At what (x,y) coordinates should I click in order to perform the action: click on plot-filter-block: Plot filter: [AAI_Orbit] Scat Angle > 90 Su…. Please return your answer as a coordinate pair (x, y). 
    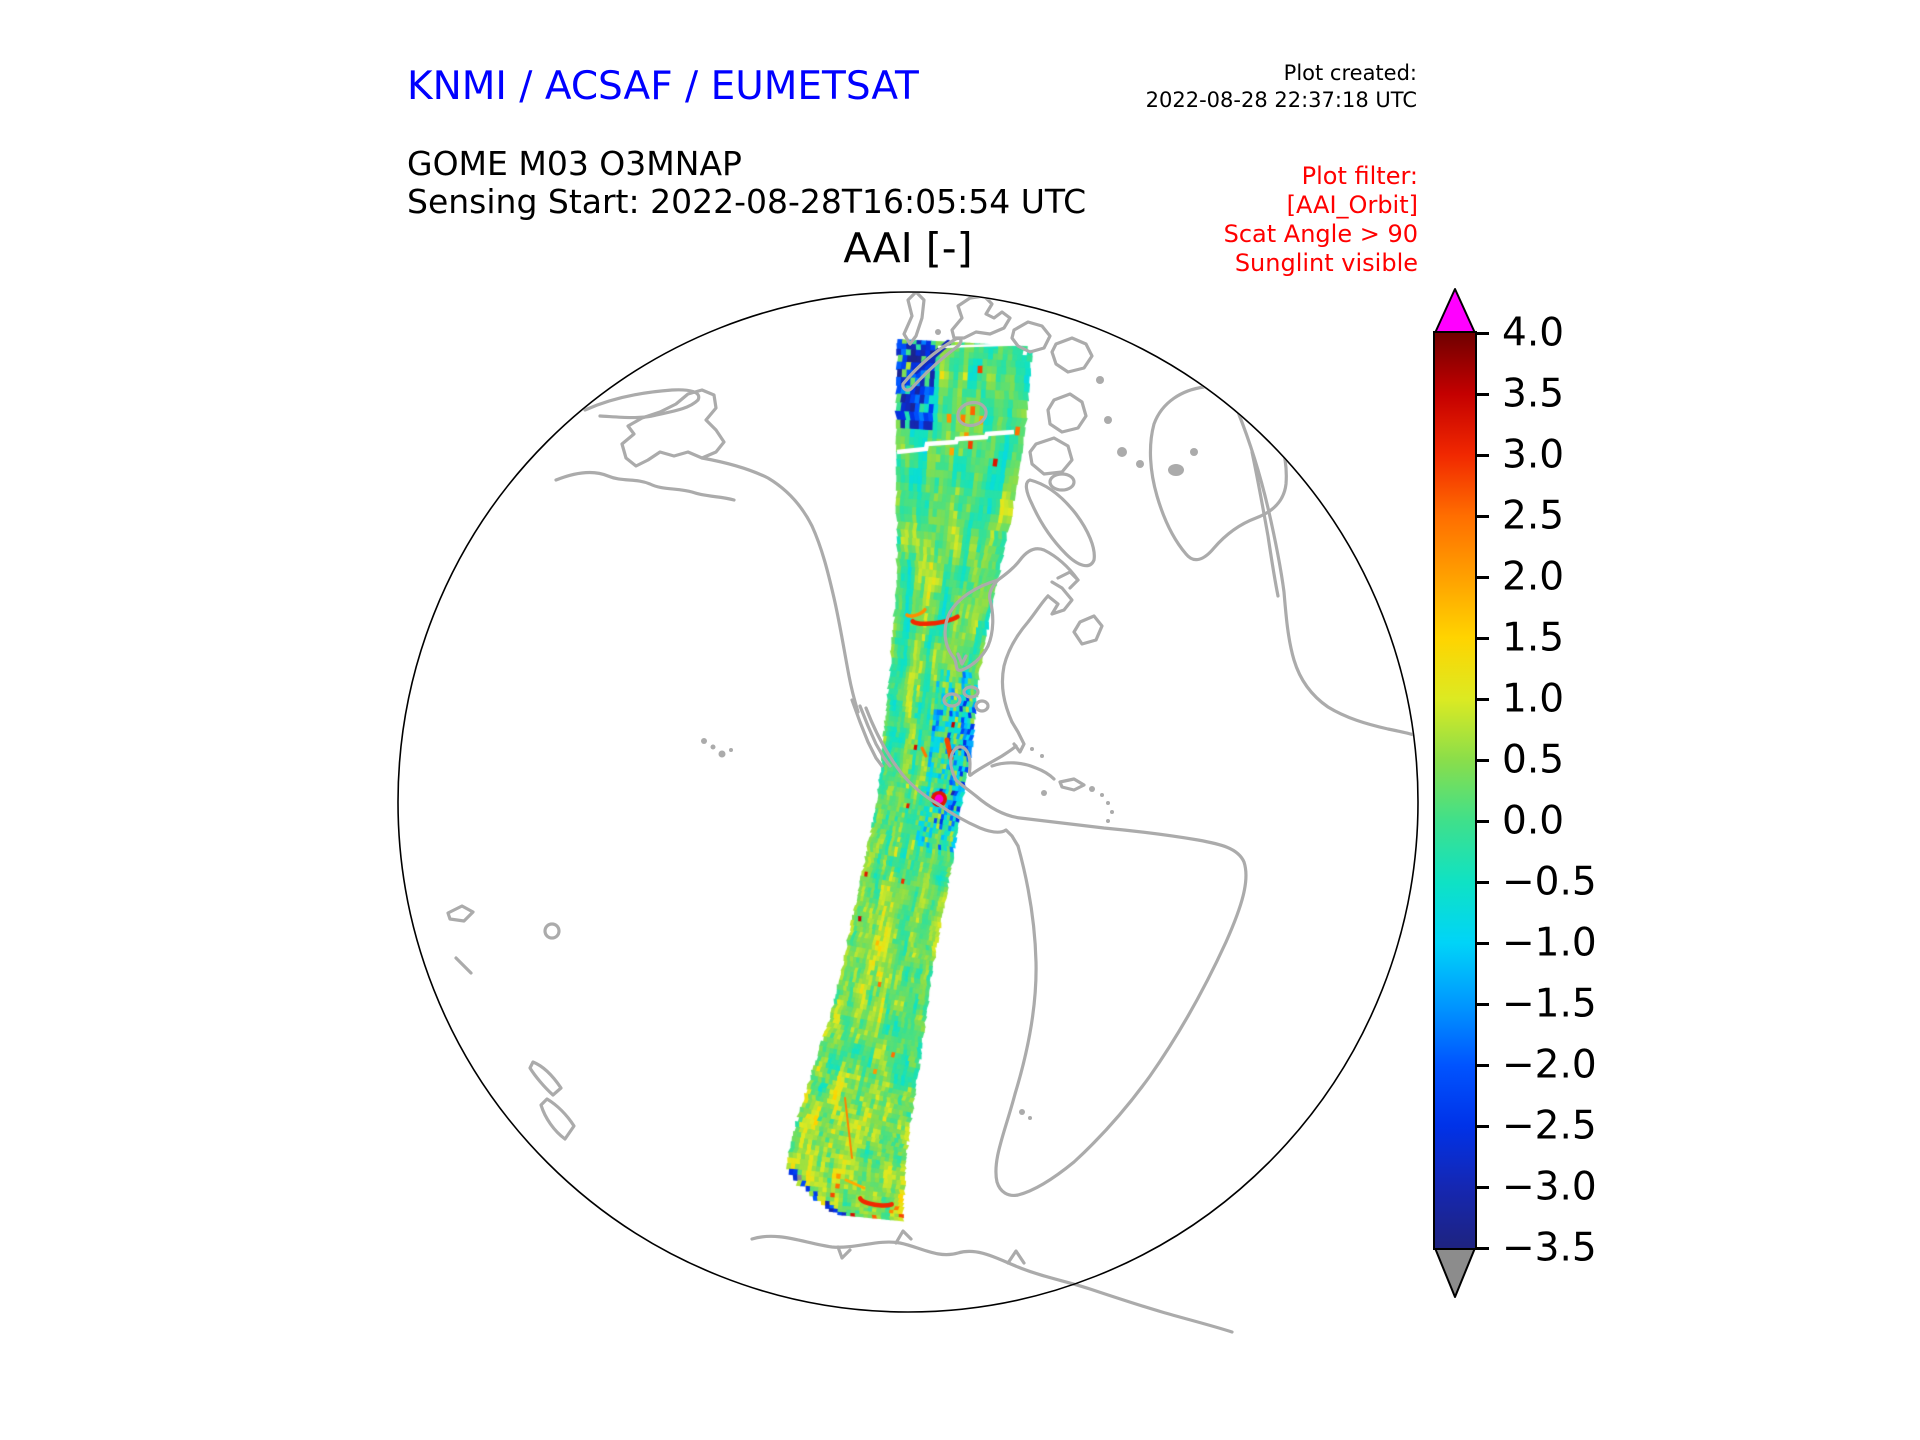
    Looking at the image, I should click on (1321, 220).